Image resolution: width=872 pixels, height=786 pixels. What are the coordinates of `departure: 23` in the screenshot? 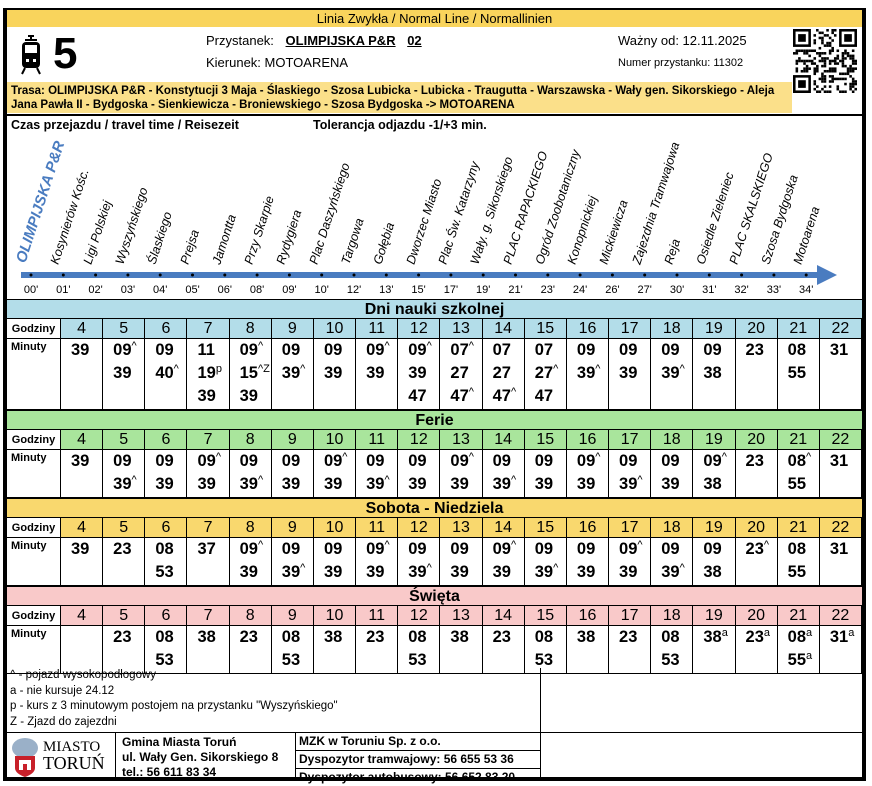 It's located at (501, 637).